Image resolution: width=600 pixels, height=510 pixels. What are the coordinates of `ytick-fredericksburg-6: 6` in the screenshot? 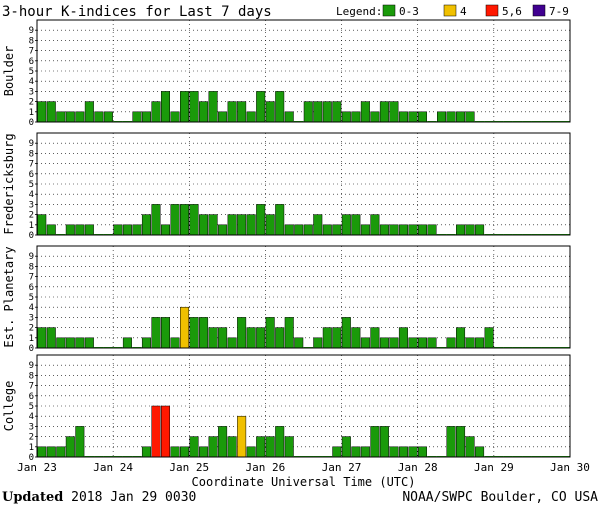 It's located at (31, 175).